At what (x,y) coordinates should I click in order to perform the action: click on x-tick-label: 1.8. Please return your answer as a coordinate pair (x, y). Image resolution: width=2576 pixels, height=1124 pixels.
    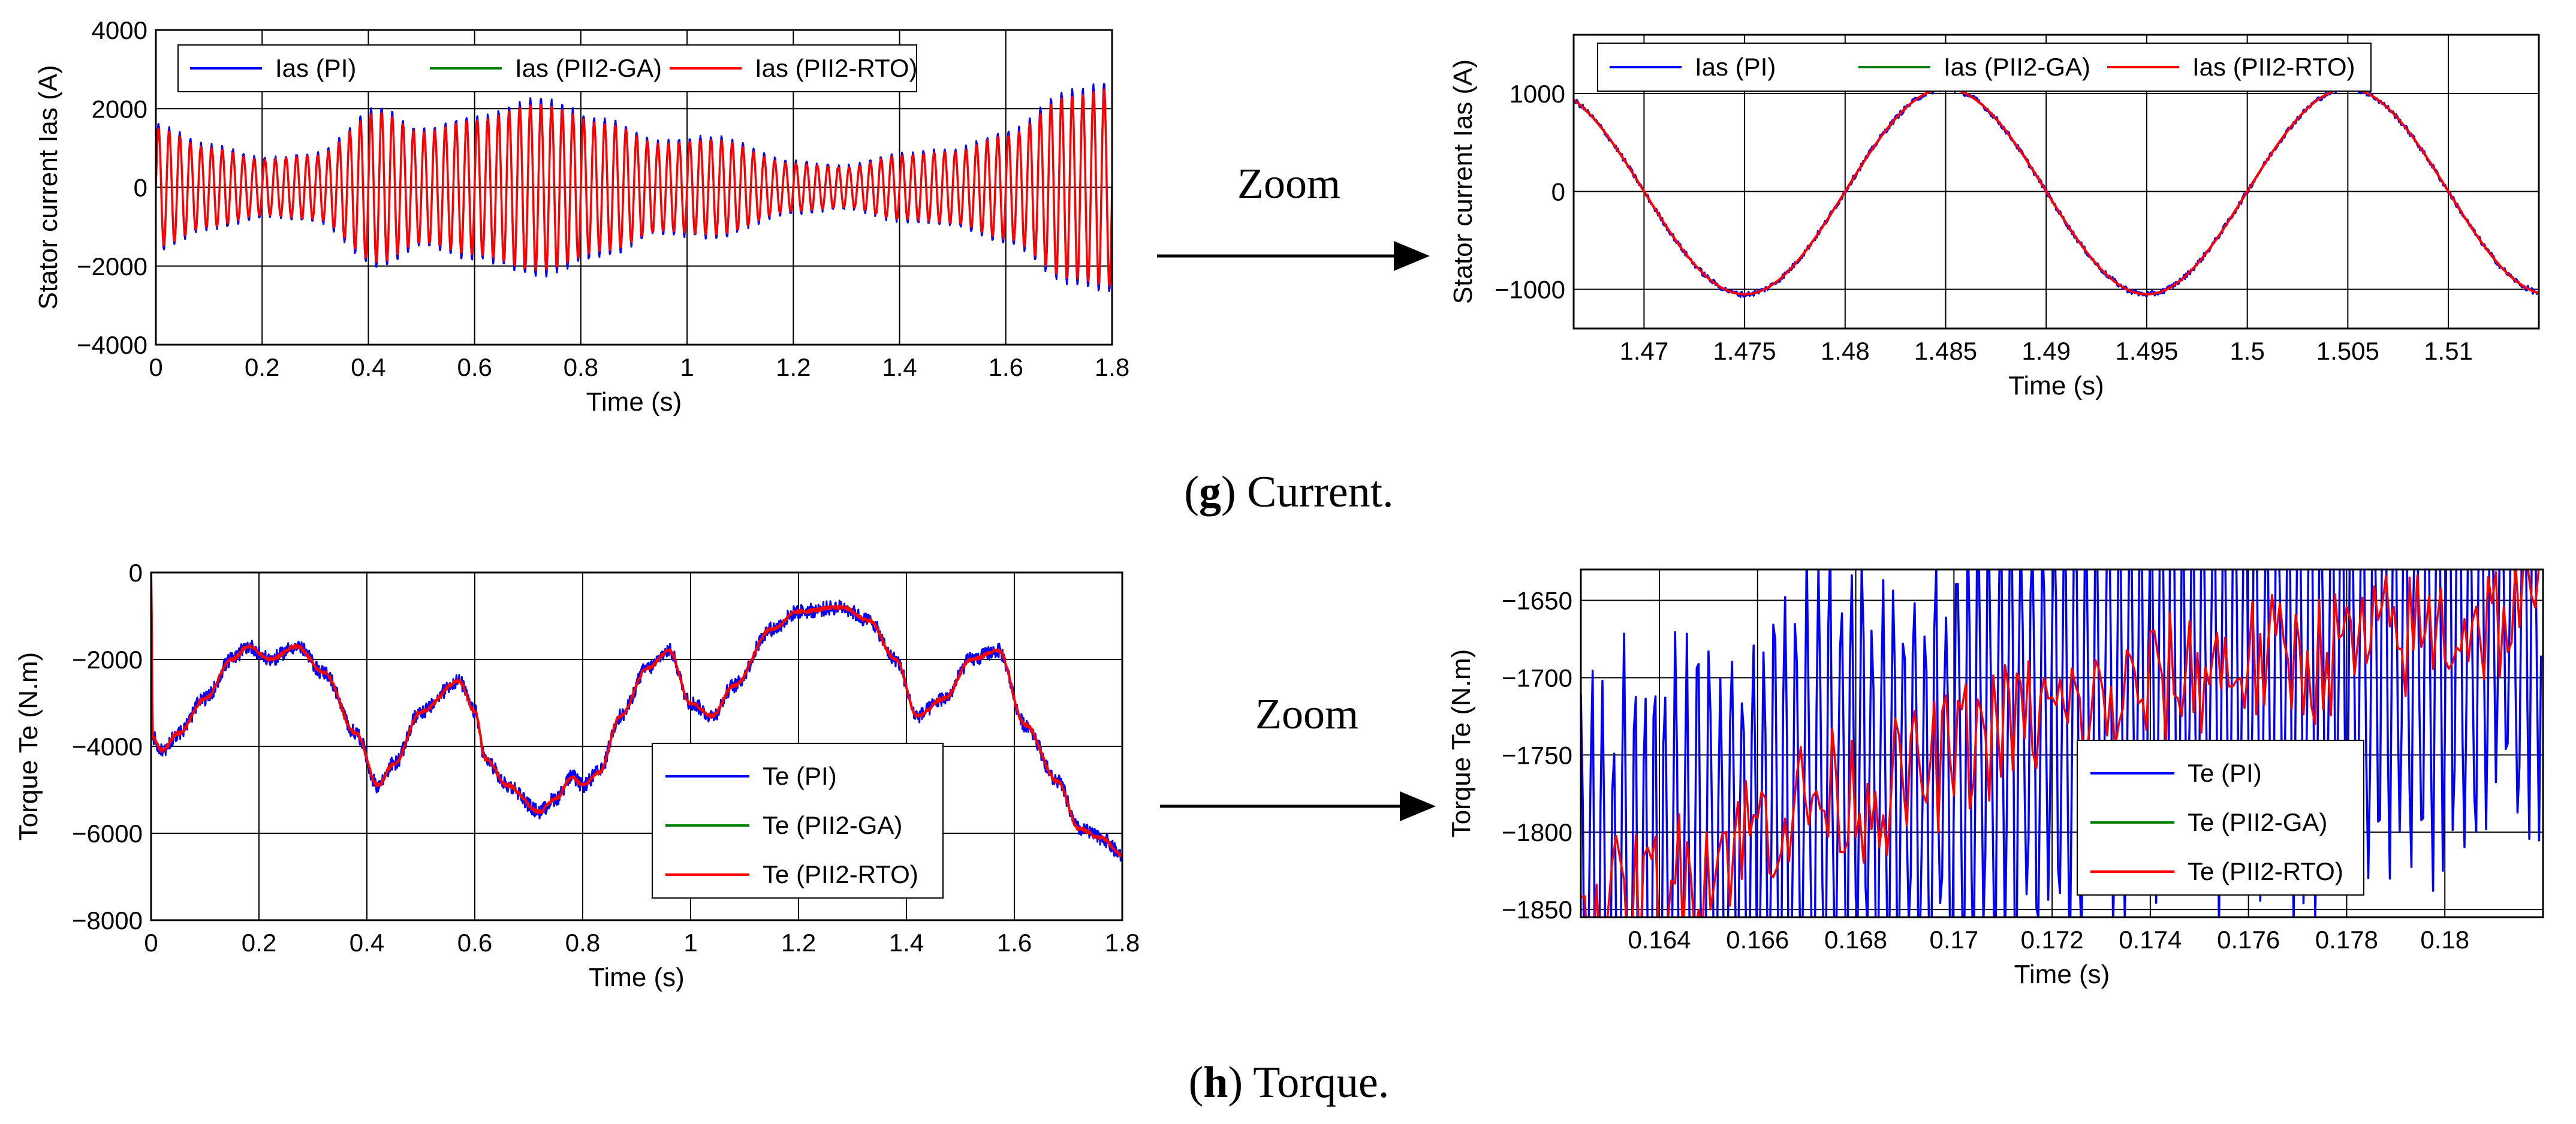
    Looking at the image, I should click on (1112, 367).